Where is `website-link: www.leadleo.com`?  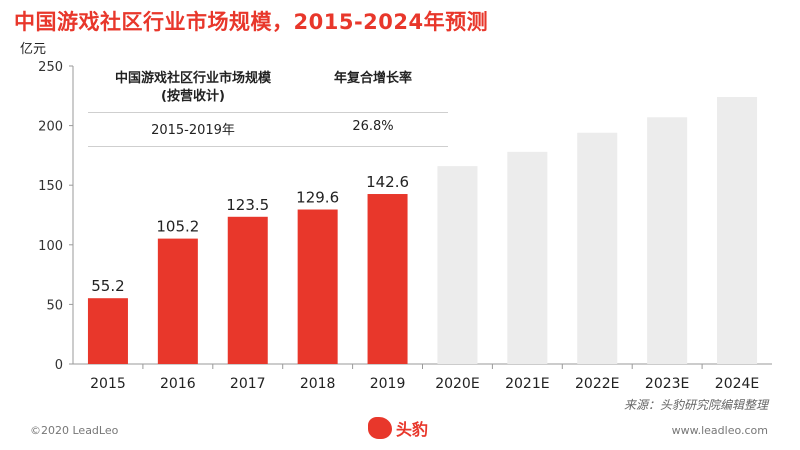 website-link: www.leadleo.com is located at coordinates (719, 430).